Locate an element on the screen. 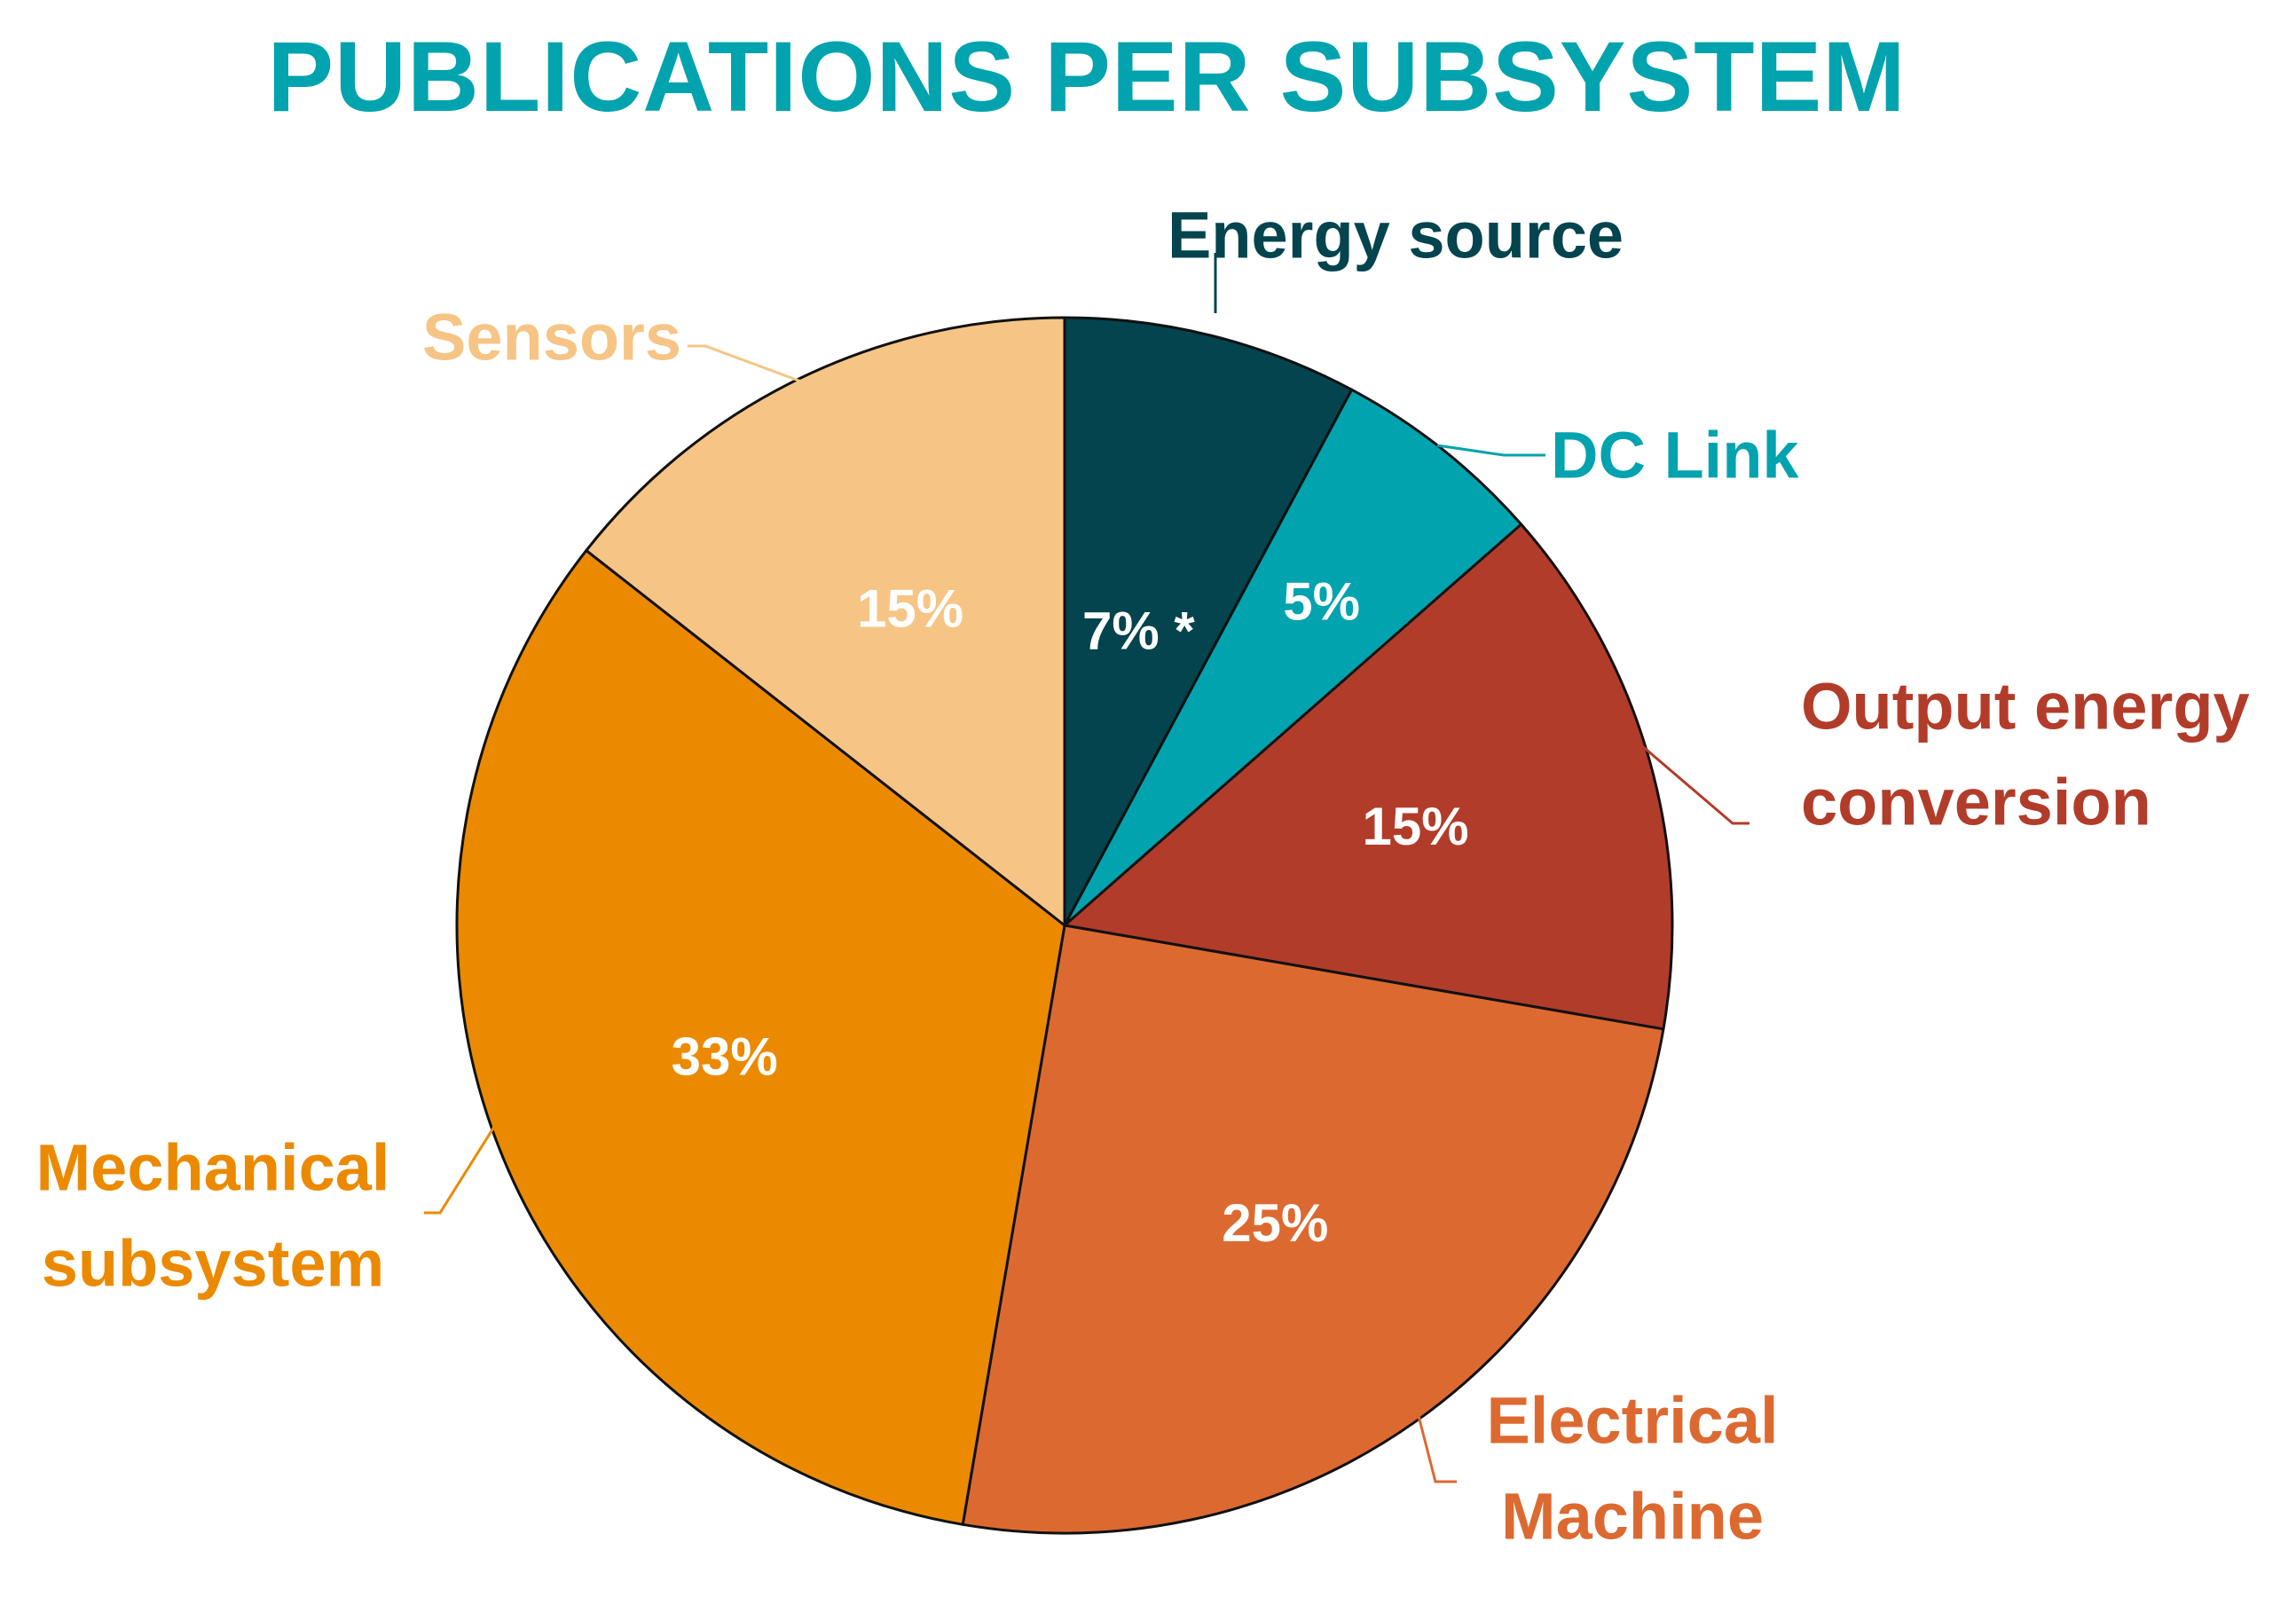  pie-category-label: Energy source is located at coordinates (1396, 236).